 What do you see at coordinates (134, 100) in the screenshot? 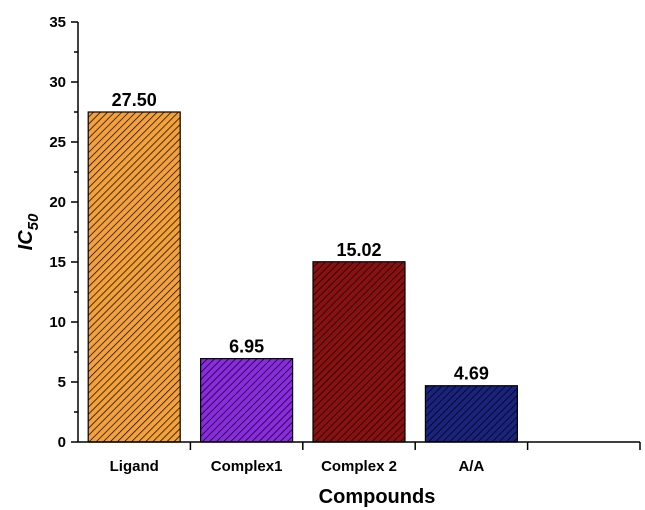
I see `data-label: 27.50` at bounding box center [134, 100].